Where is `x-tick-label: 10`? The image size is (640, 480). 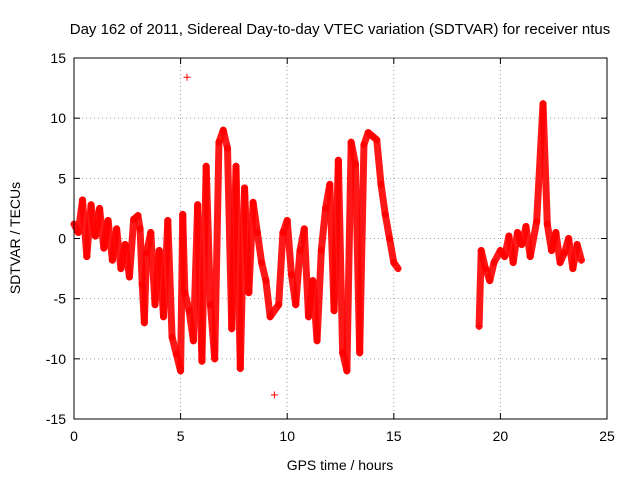 x-tick-label: 10 is located at coordinates (287, 436).